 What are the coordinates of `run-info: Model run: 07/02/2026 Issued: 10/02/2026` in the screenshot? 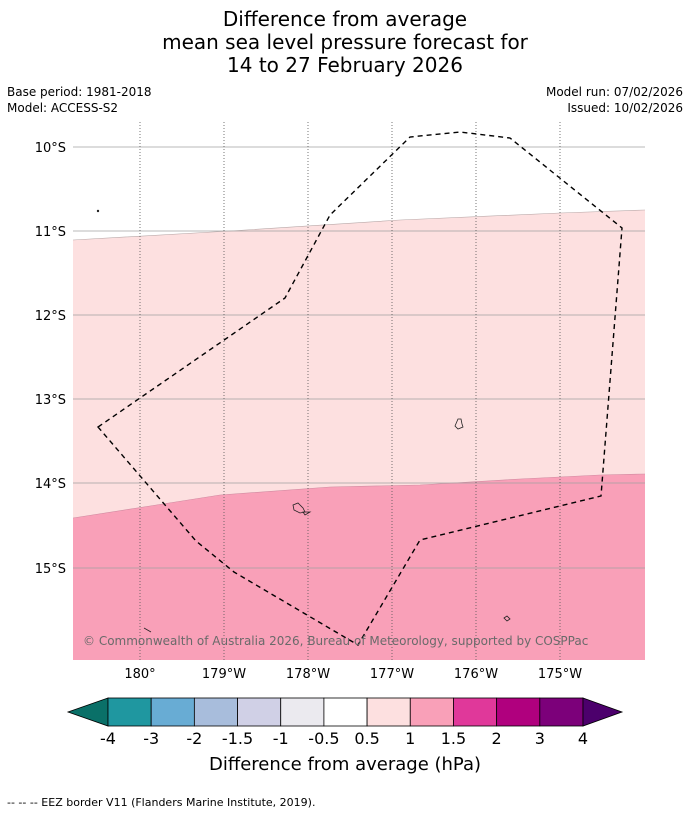 It's located at (614, 100).